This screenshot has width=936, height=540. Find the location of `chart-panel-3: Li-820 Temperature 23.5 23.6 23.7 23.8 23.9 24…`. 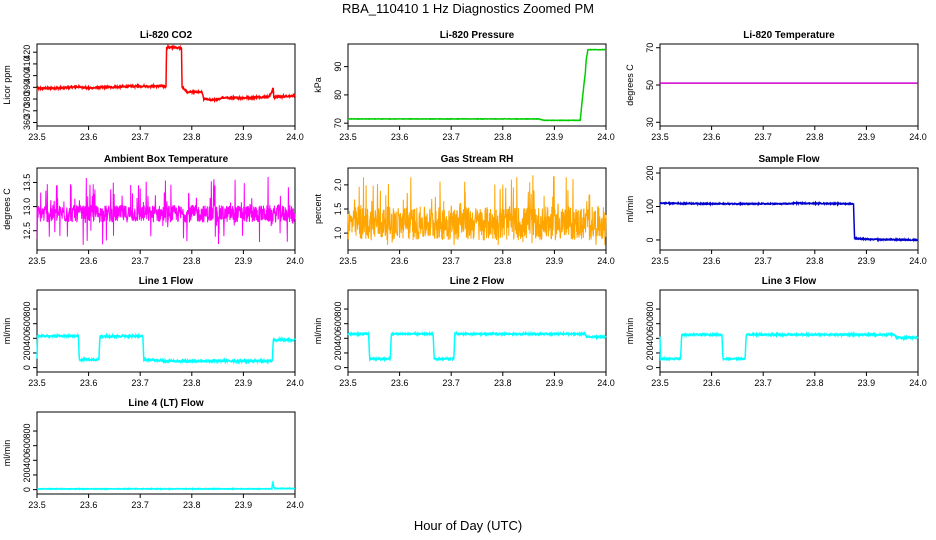

chart-panel-3: Li-820 Temperature 23.5 23.6 23.7 23.8 23.9 24… is located at coordinates (776, 86).